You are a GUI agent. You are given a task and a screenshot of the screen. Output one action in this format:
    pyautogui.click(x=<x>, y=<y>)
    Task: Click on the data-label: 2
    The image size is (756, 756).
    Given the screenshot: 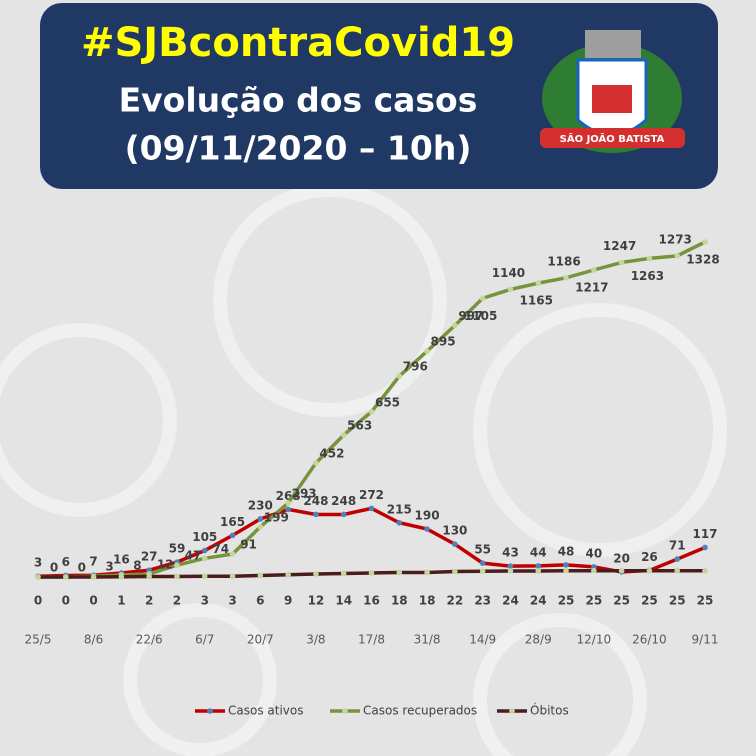 What is the action you would take?
    pyautogui.click(x=177, y=601)
    